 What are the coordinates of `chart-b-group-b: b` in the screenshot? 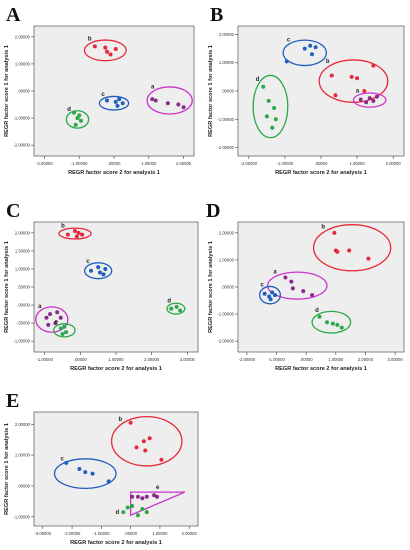 It's located at (353, 81).